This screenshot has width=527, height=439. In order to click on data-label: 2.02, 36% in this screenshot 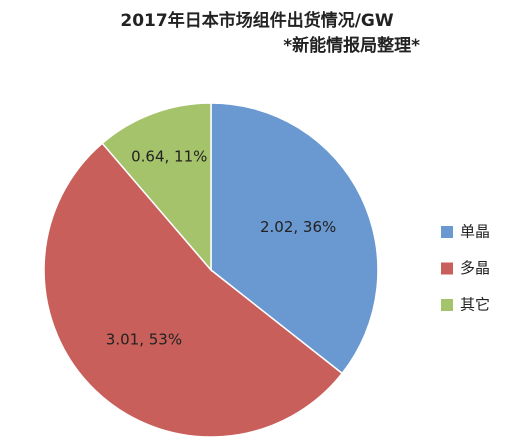, I will do `click(298, 227)`.